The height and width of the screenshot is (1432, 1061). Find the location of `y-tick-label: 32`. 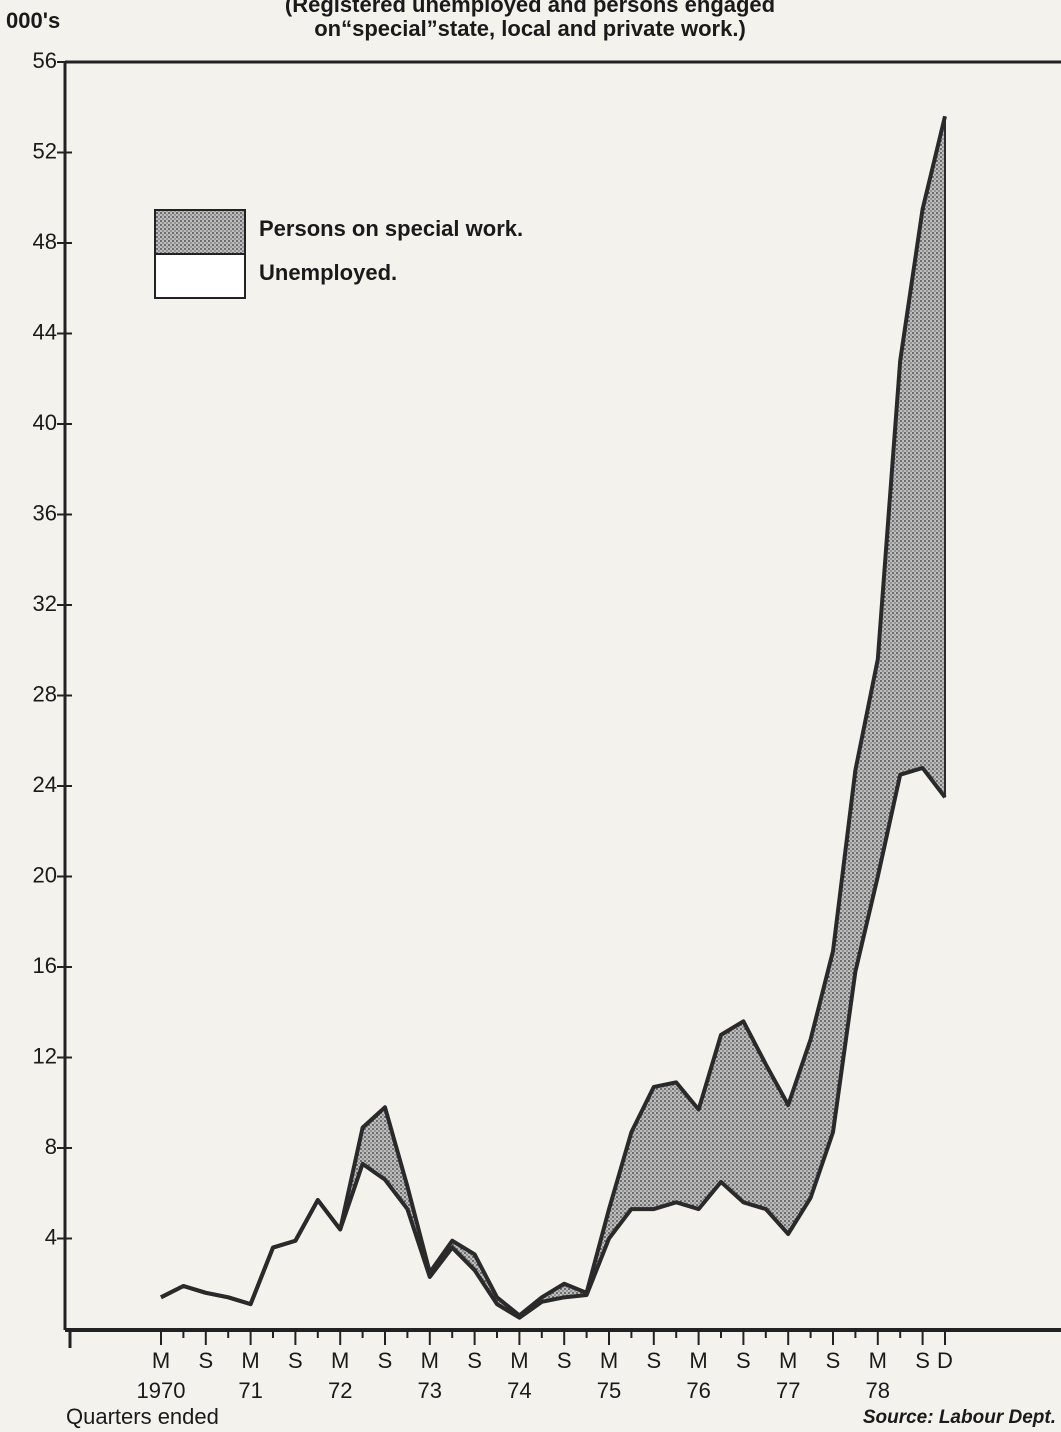

y-tick-label: 32 is located at coordinates (45, 603).